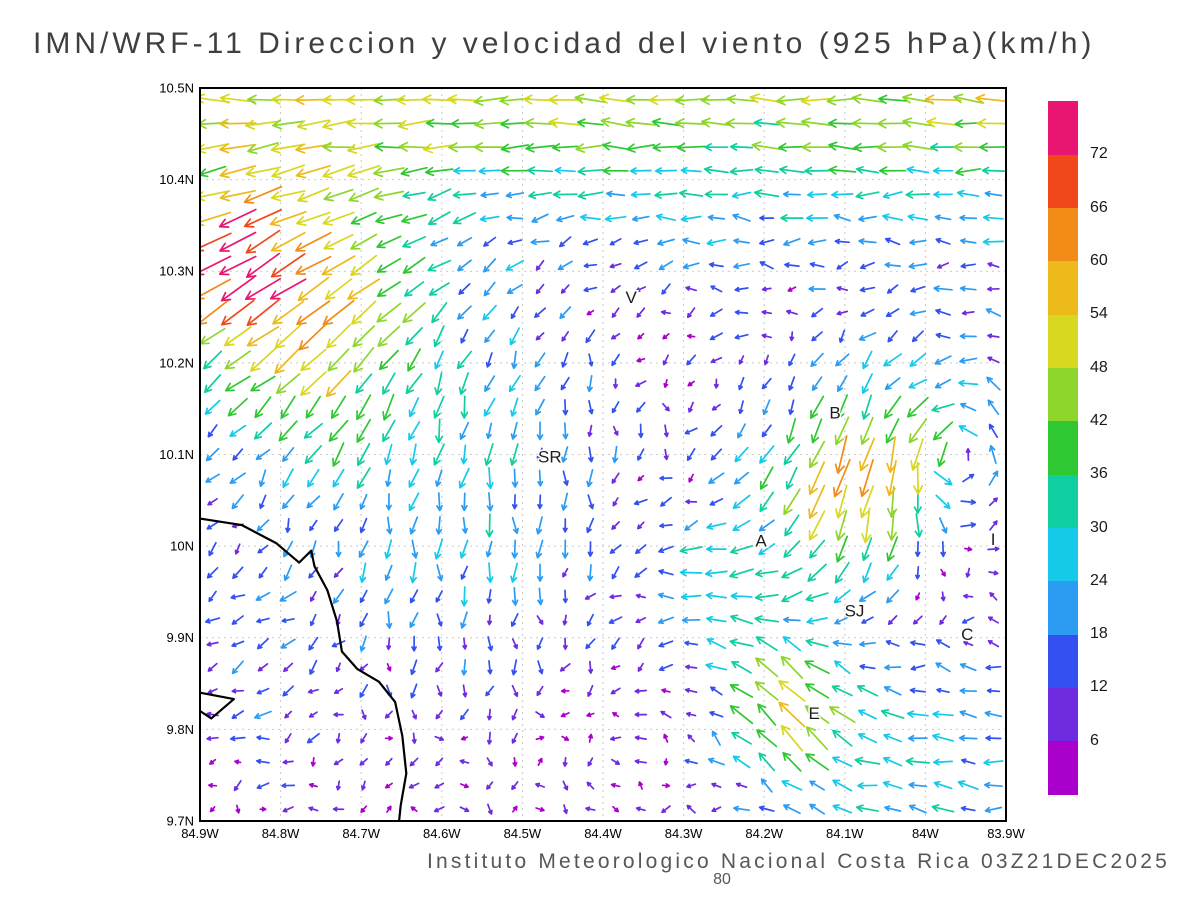 The height and width of the screenshot is (900, 1200). I want to click on colorbar-segment, so click(1063, 767).